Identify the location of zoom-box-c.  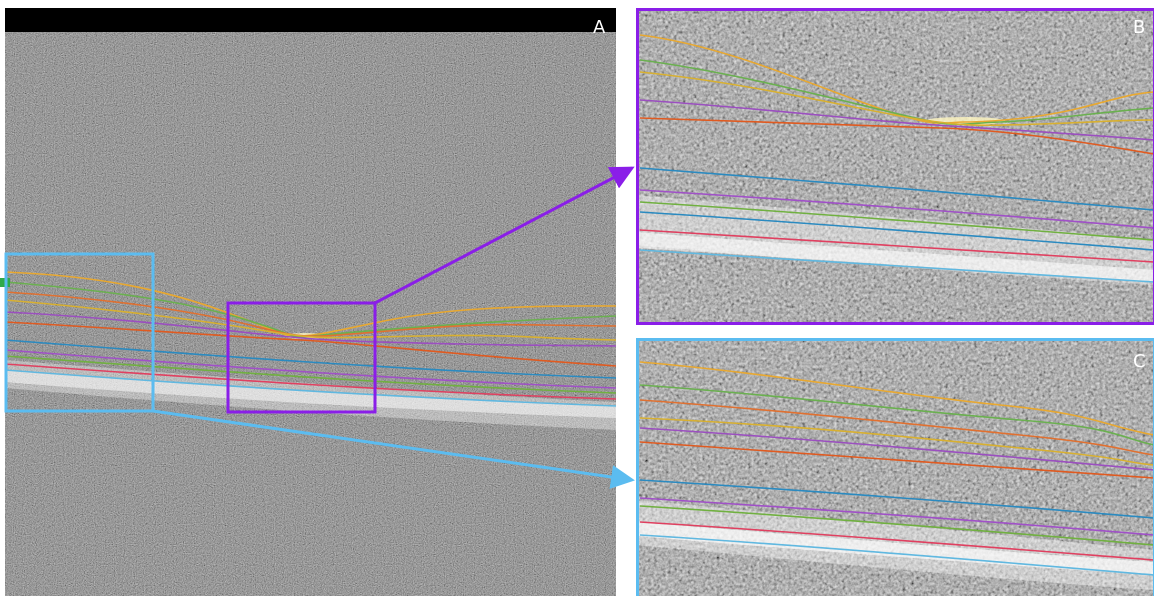
(79, 332).